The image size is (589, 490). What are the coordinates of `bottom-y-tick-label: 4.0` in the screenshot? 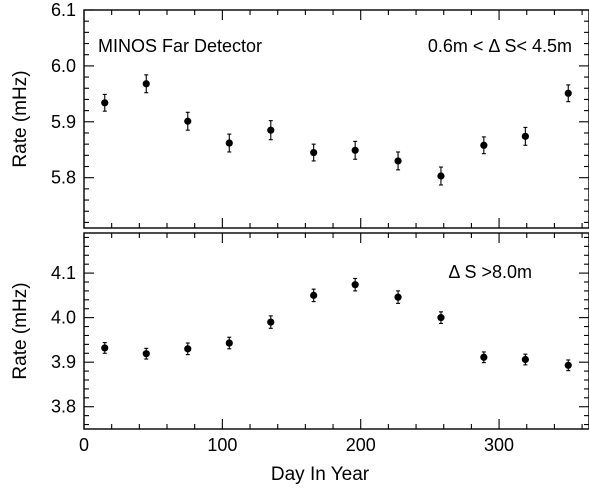 It's located at (63, 318).